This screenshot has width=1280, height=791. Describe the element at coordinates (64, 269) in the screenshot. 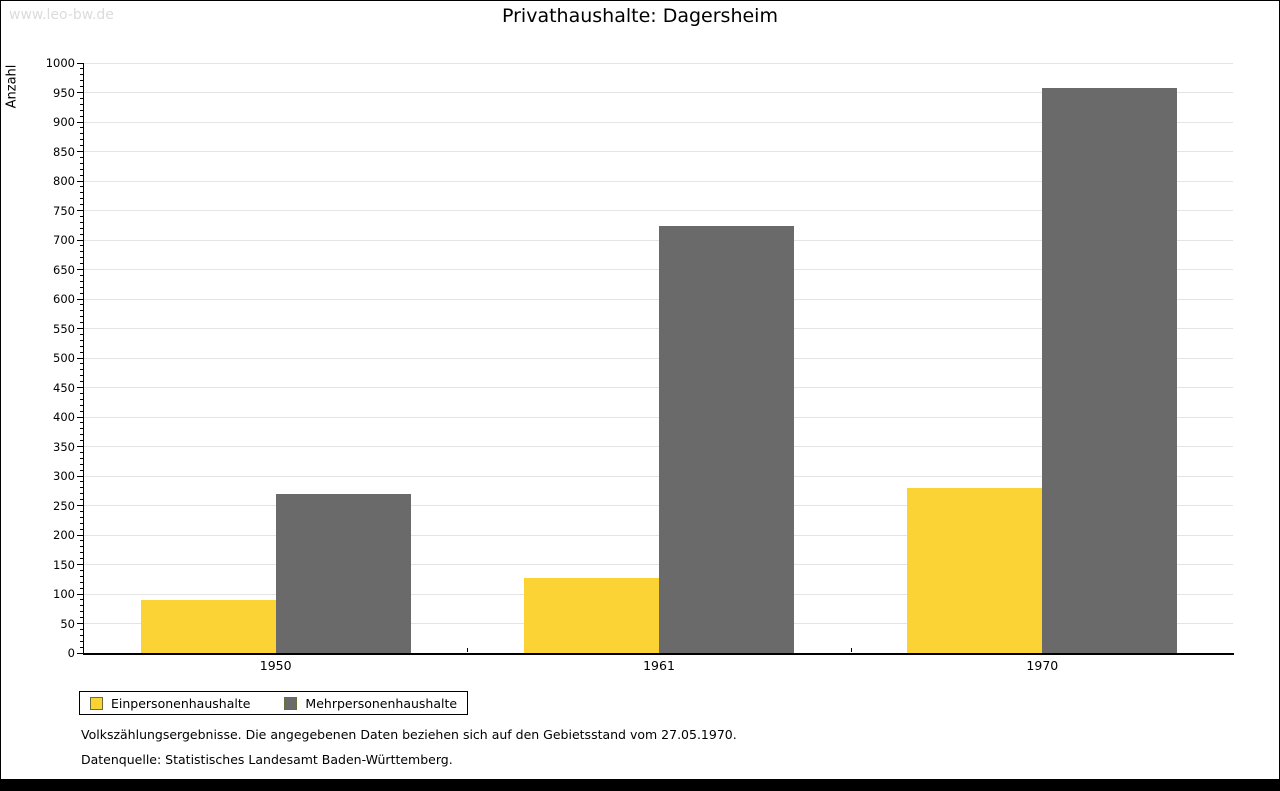

I see `y-tick-label: 650` at that location.